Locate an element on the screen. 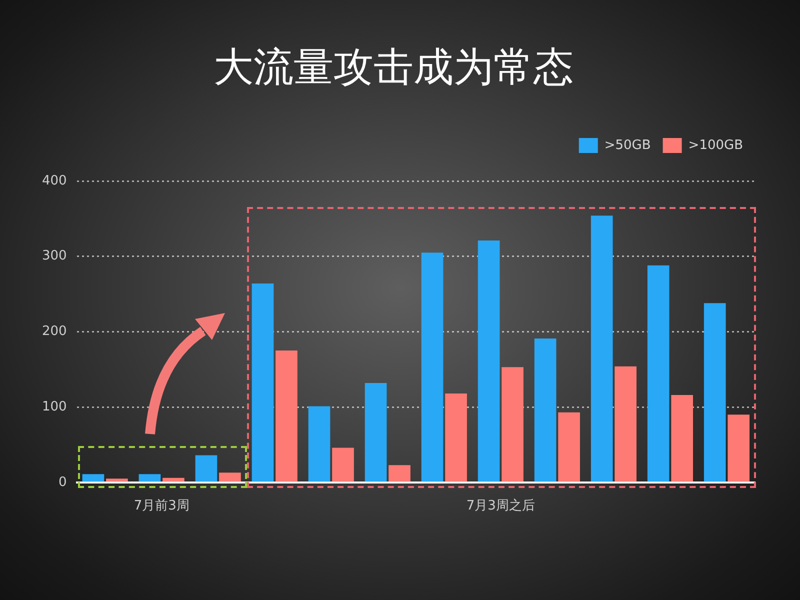  y-tick-label: 300 is located at coordinates (54, 256).